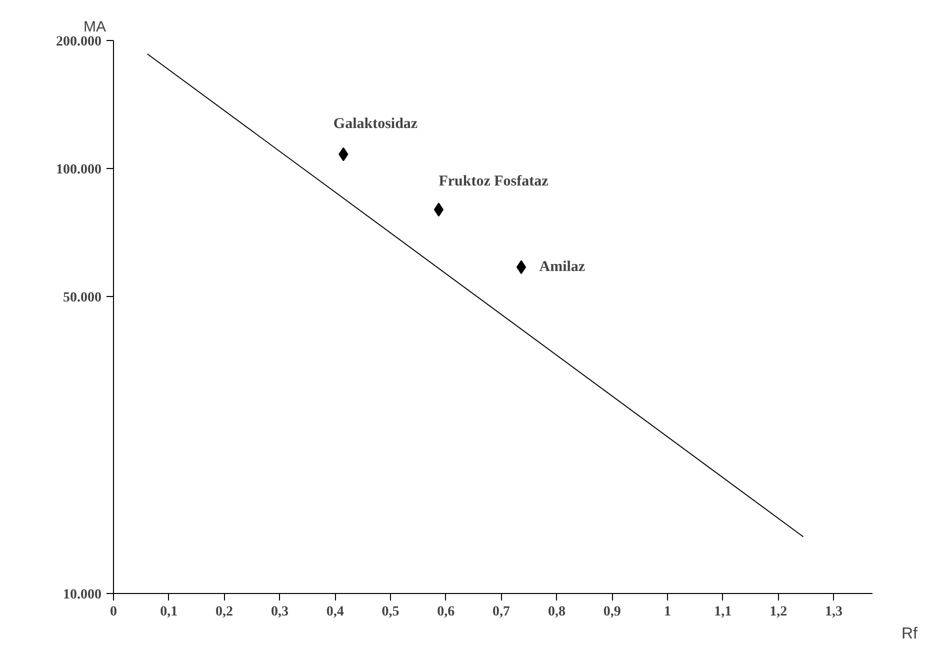  I want to click on x-tick-label: 1,2, so click(779, 612).